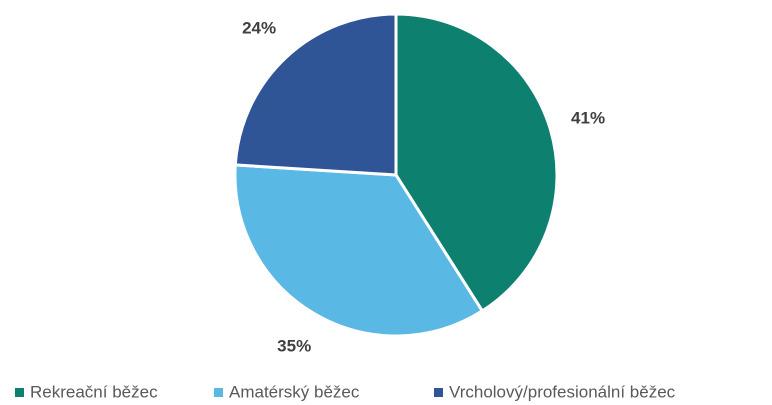  What do you see at coordinates (562, 391) in the screenshot?
I see `legend-label: Vrcholový/profesionální běžec` at bounding box center [562, 391].